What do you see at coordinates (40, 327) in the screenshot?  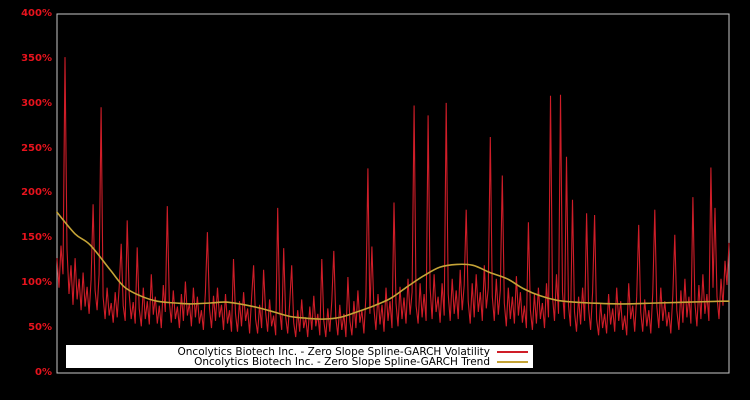 I see `y-tick-label: 50%` at bounding box center [40, 327].